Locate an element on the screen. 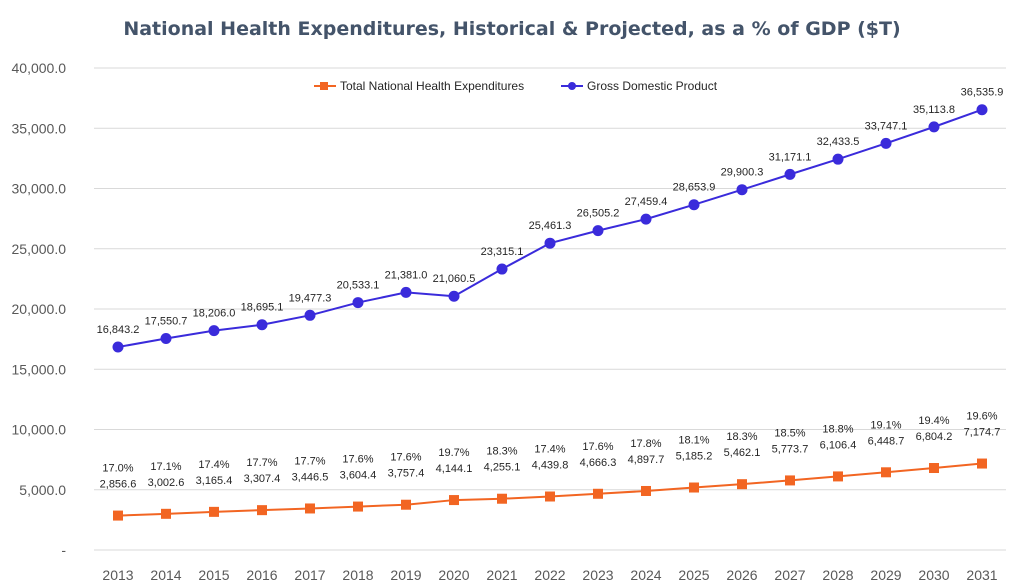 Image resolution: width=1024 pixels, height=586 pixels. x-tick-label: 2028 is located at coordinates (837, 575).